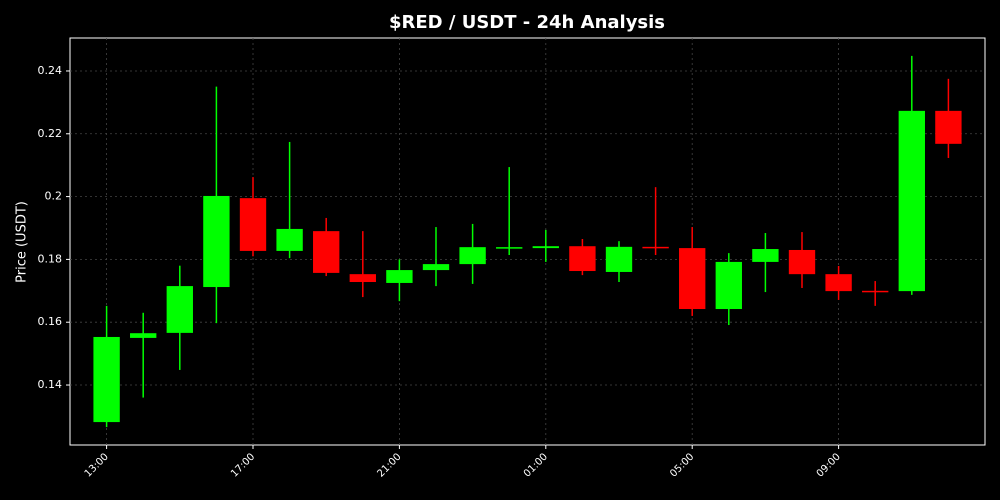 This screenshot has width=1000, height=500. What do you see at coordinates (50, 70) in the screenshot?
I see `y-tick-label: 0.24` at bounding box center [50, 70].